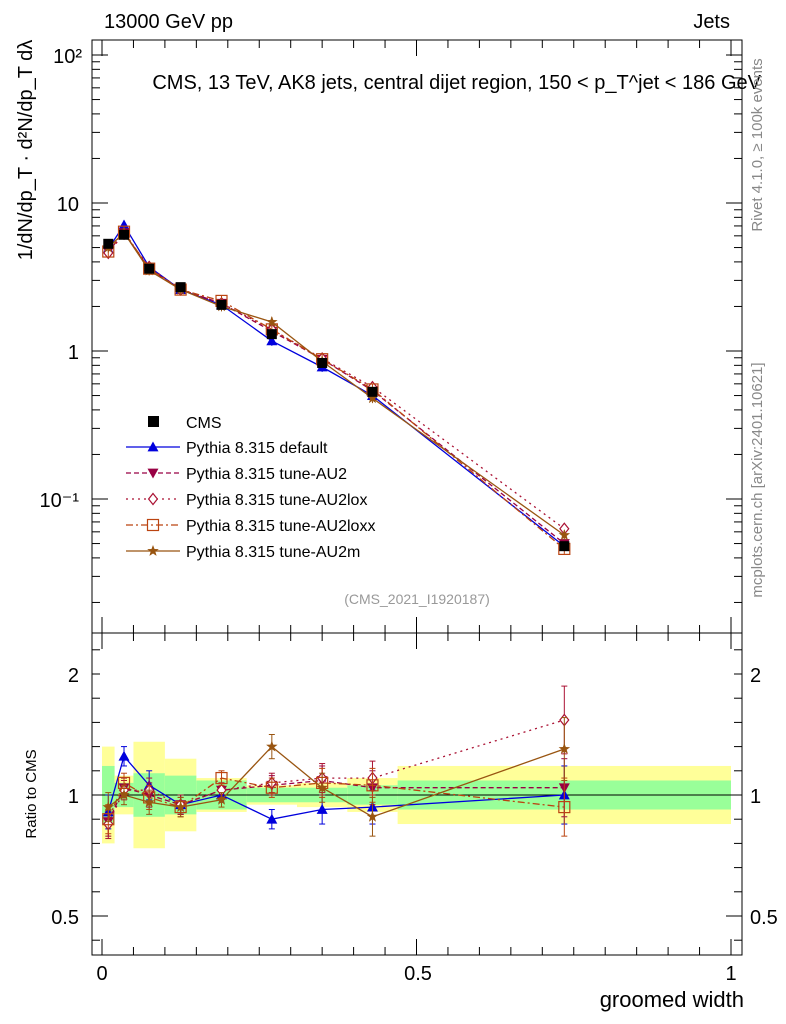  I want to click on ratio-y-tick-label-right-2: 2, so click(755, 676).